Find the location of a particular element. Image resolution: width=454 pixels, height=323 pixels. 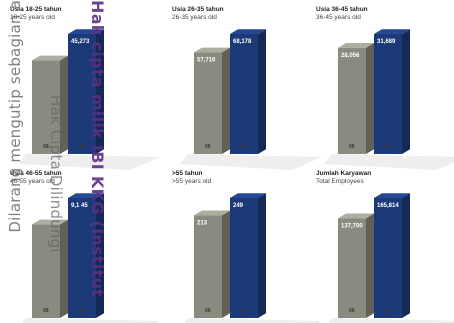

panel-subtitle: Total Employees is located at coordinates (340, 181).